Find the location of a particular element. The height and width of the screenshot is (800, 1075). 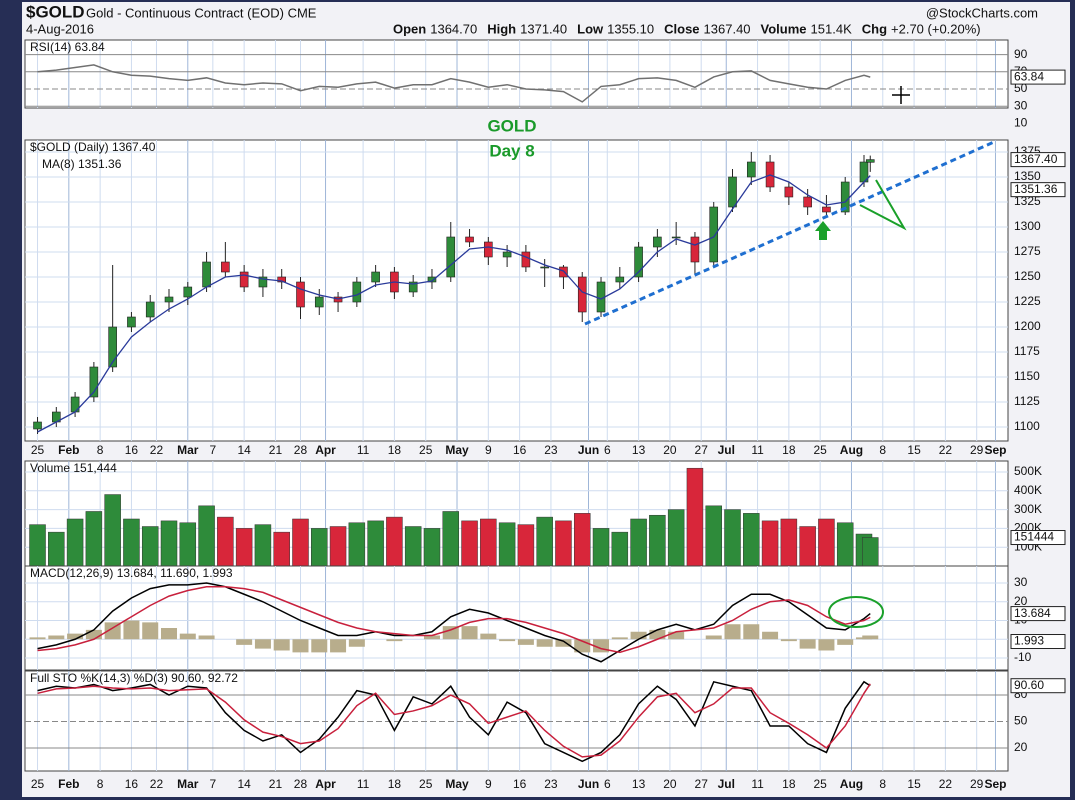

date: 4-Aug-2016 is located at coordinates (60, 28).